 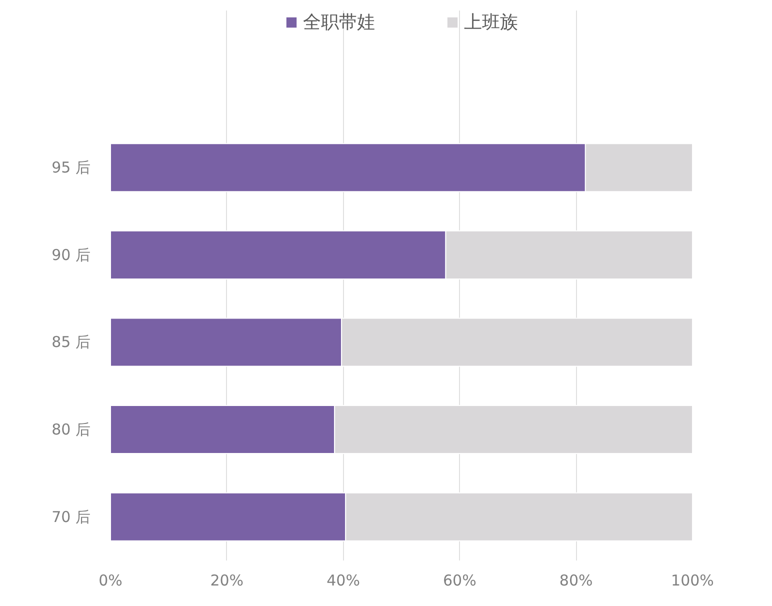 What do you see at coordinates (491, 22) in the screenshot?
I see `legend-label: 上班族` at bounding box center [491, 22].